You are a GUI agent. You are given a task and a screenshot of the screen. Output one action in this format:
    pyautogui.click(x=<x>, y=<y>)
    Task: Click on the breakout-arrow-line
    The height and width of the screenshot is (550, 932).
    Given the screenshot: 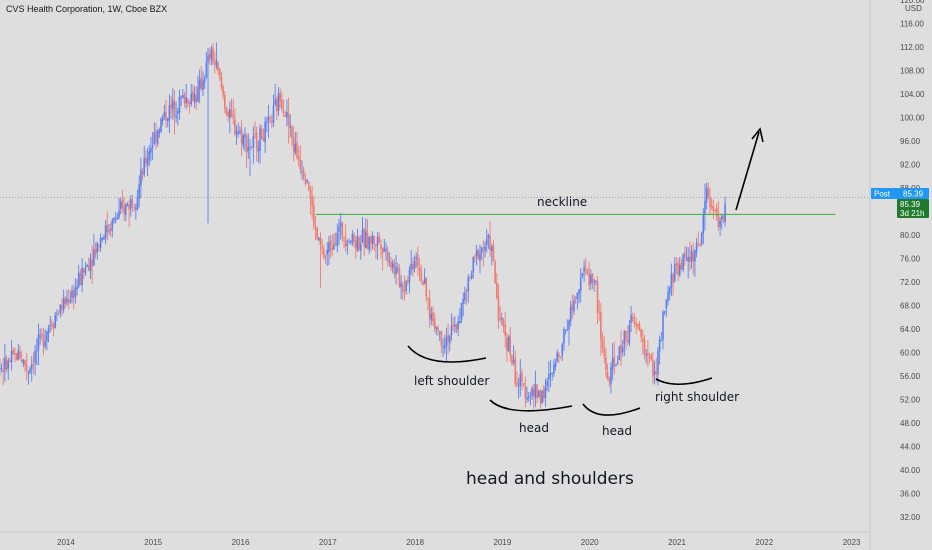 What is the action you would take?
    pyautogui.click(x=747, y=171)
    